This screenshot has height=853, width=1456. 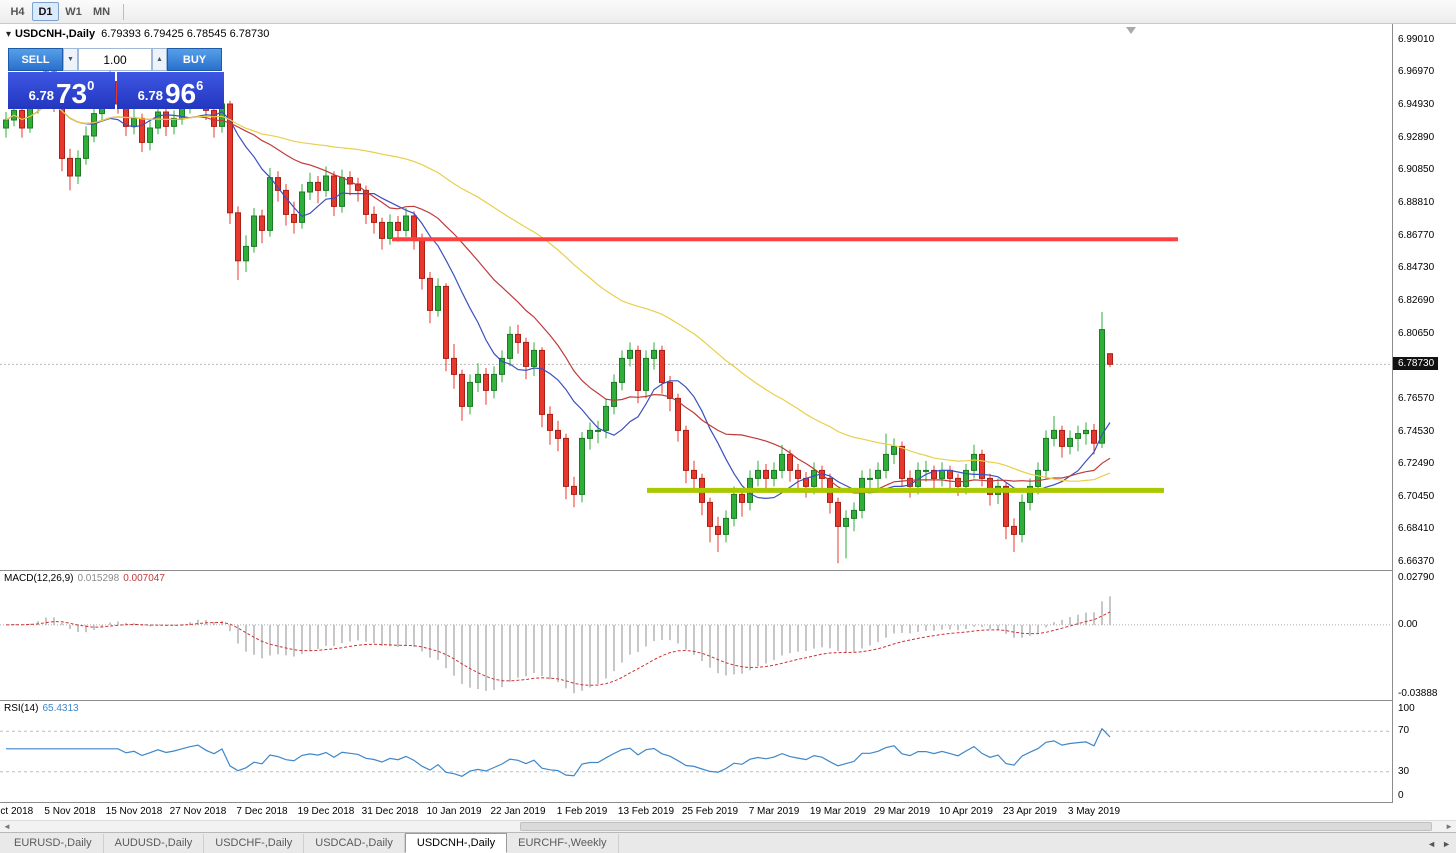 What do you see at coordinates (35, 59) in the screenshot?
I see `sell-button: SELL` at bounding box center [35, 59].